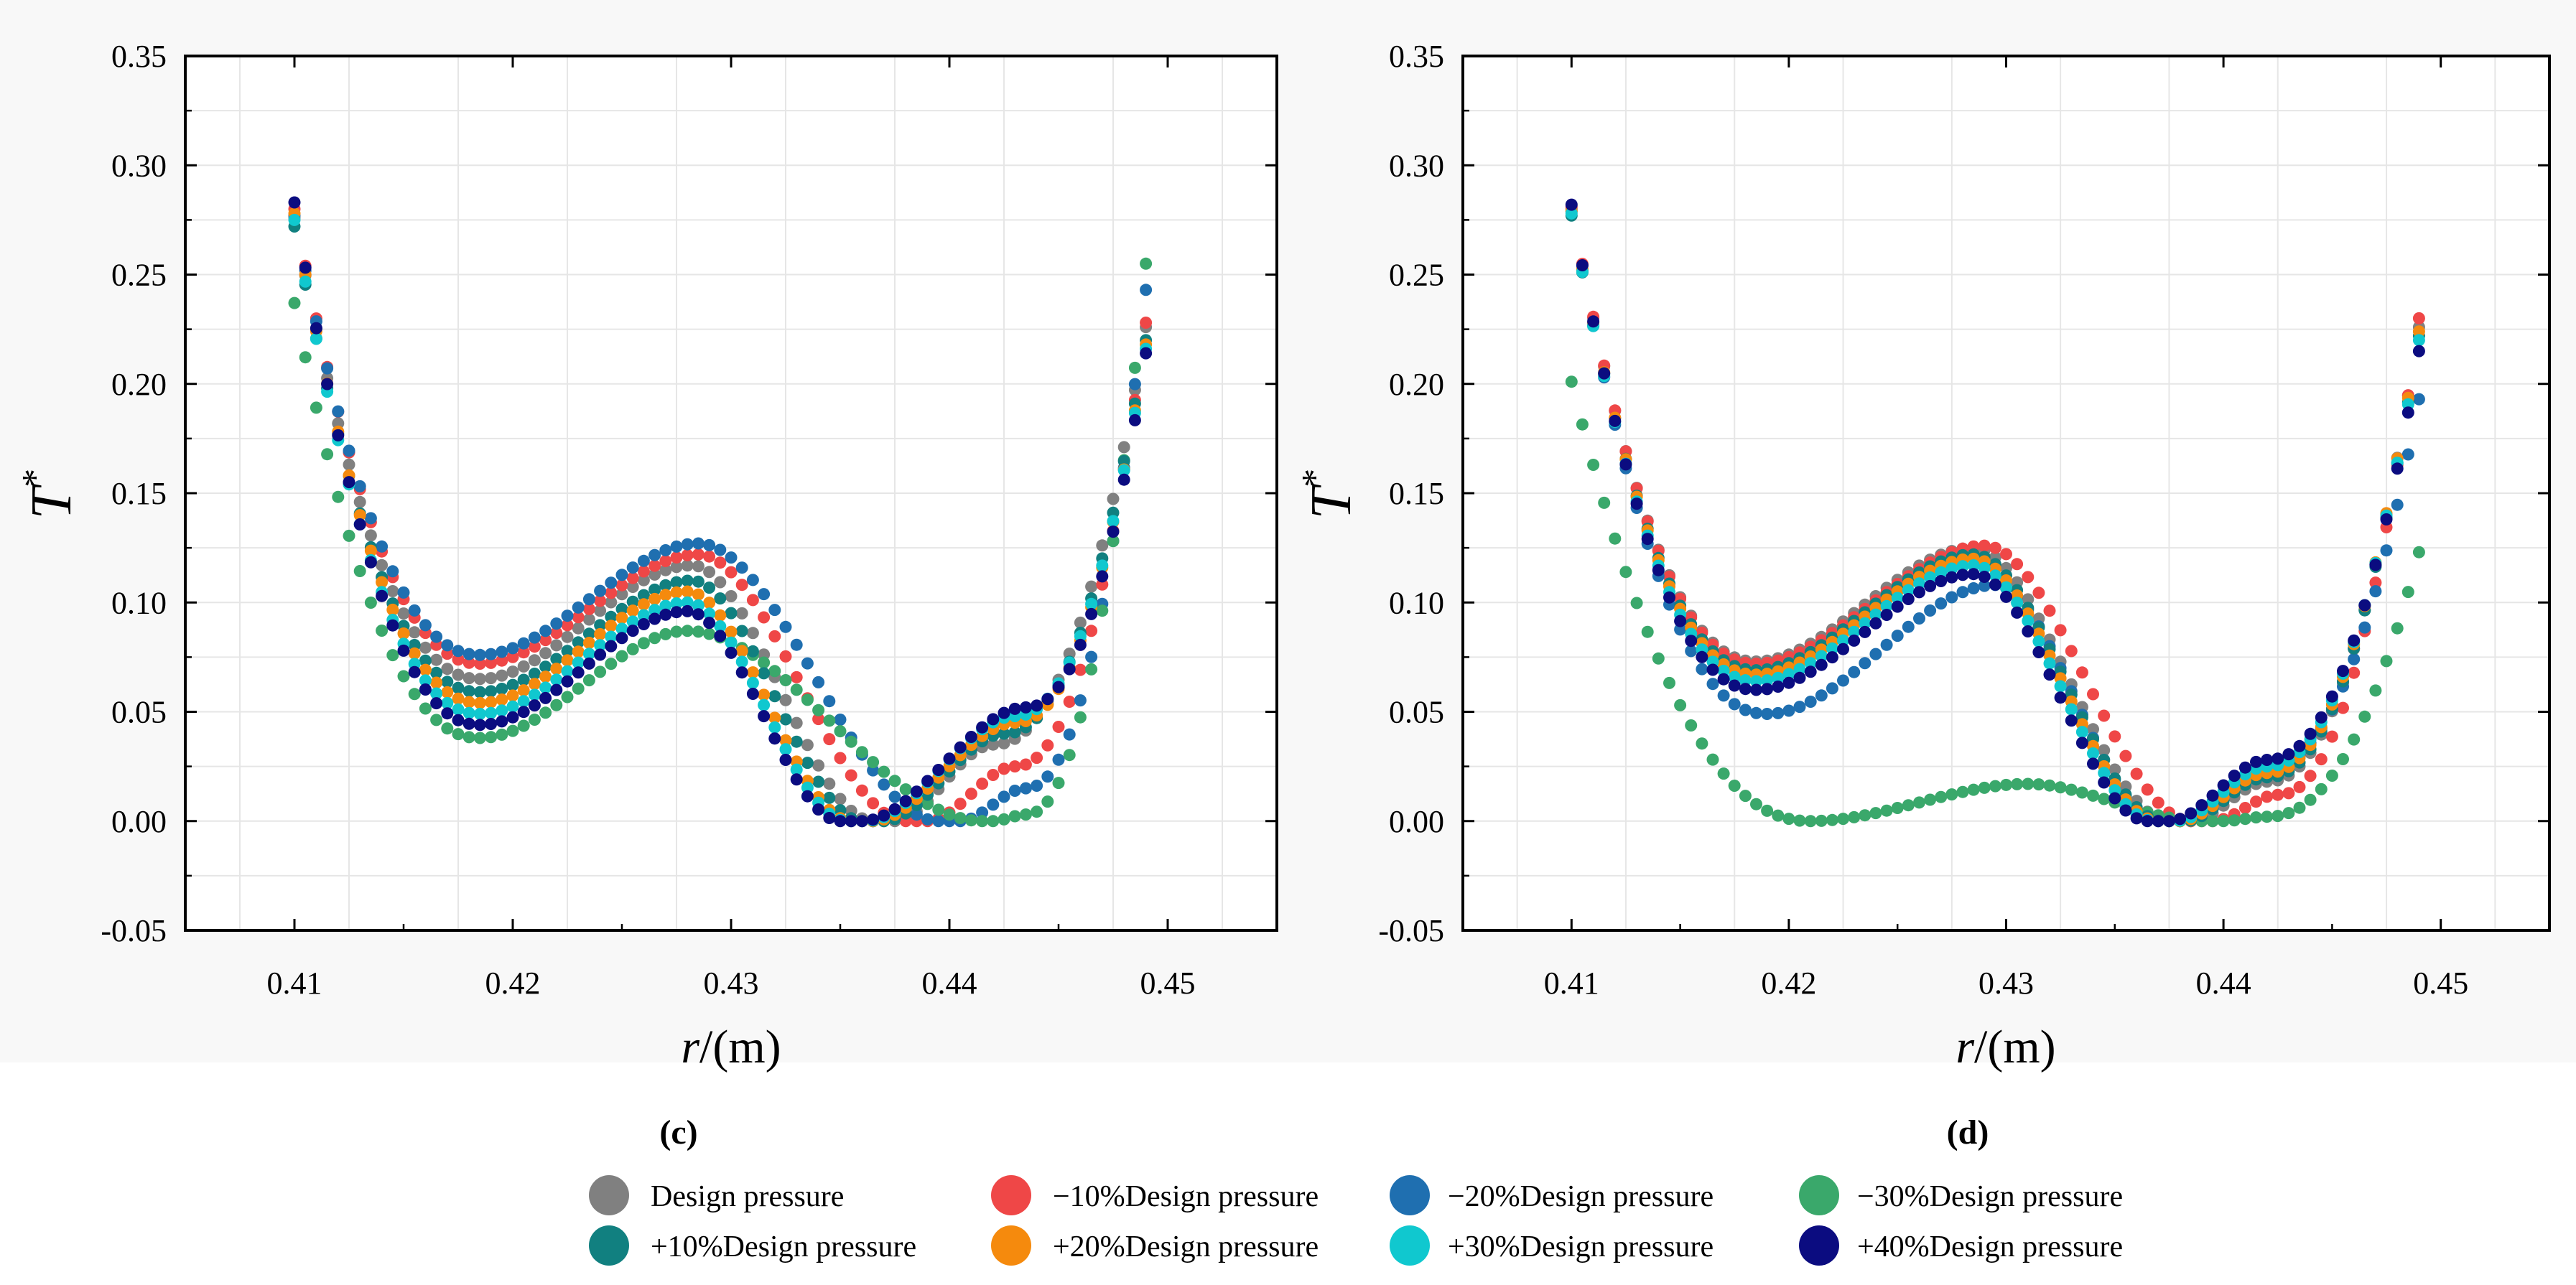 The width and height of the screenshot is (2576, 1285). What do you see at coordinates (1961, 1245) in the screenshot?
I see `legend-item: +40%Design pressure` at bounding box center [1961, 1245].